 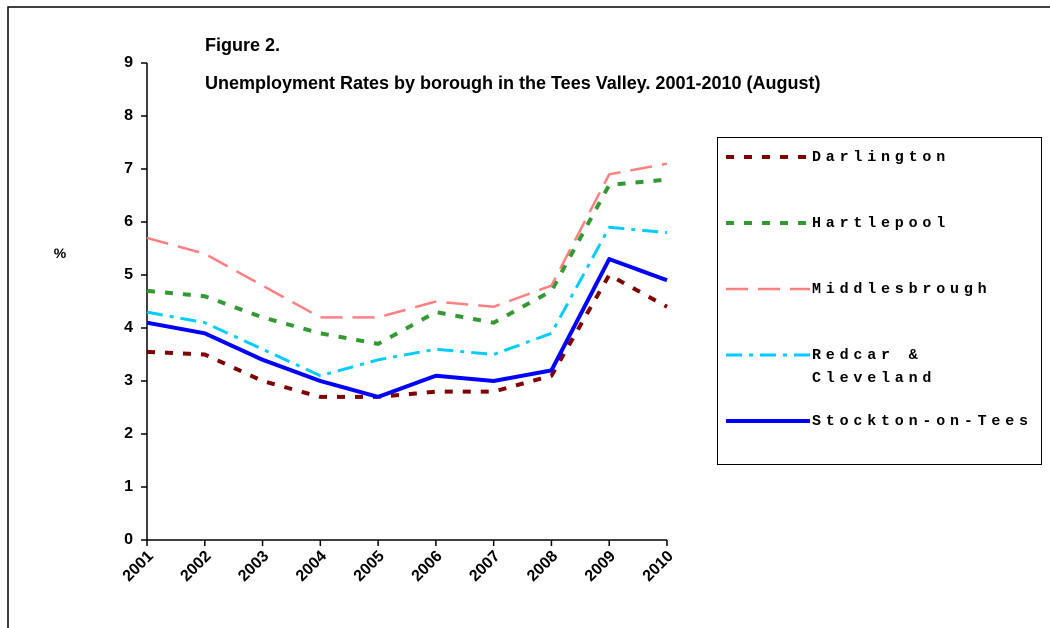 What do you see at coordinates (128, 274) in the screenshot?
I see `y-tick-label: 5` at bounding box center [128, 274].